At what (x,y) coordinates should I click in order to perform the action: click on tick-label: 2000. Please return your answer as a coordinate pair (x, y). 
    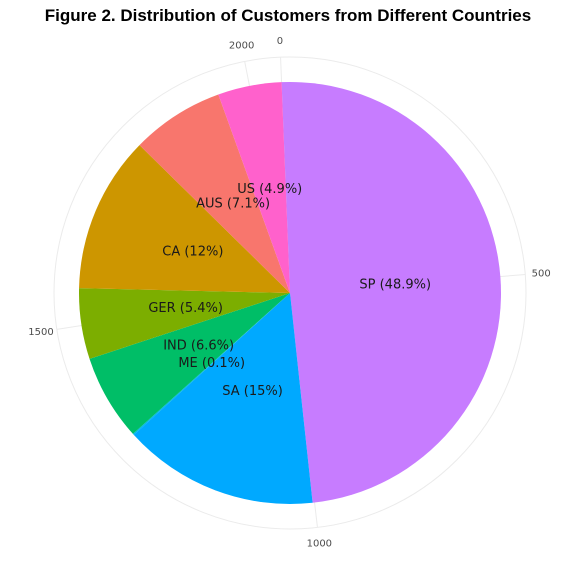
    Looking at the image, I should click on (241, 46).